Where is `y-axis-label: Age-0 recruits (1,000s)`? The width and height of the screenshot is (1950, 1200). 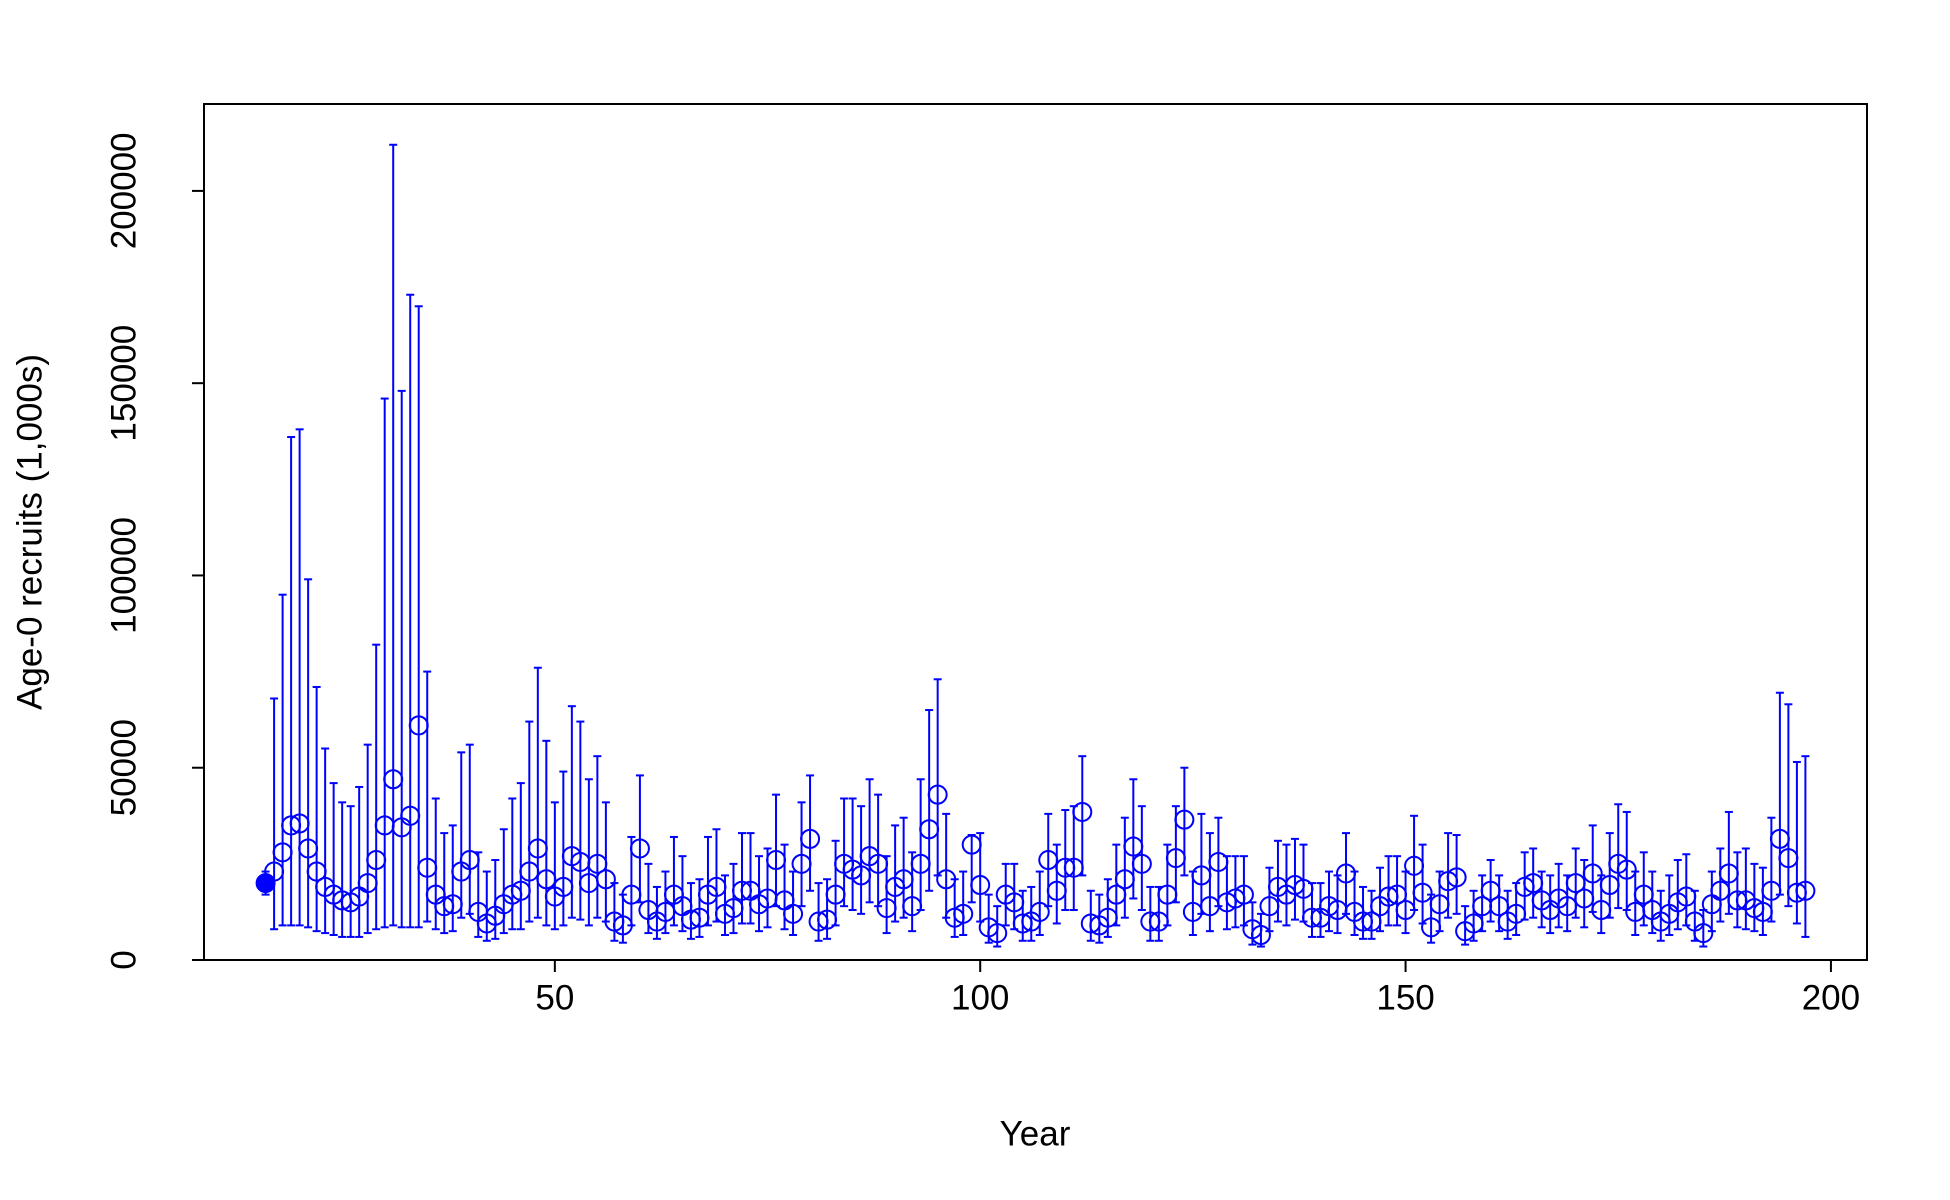 y-axis-label: Age-0 recruits (1,000s) is located at coordinates (29, 532).